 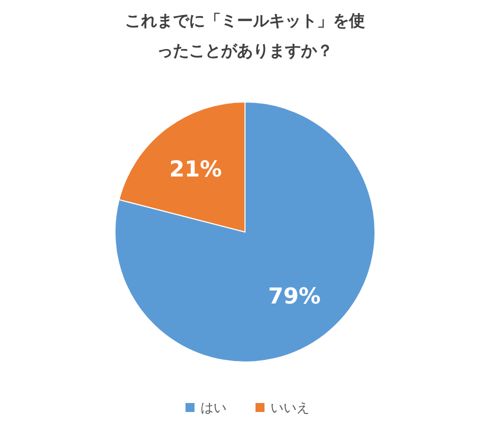 What do you see at coordinates (195, 169) in the screenshot?
I see `data-label: 21%` at bounding box center [195, 169].